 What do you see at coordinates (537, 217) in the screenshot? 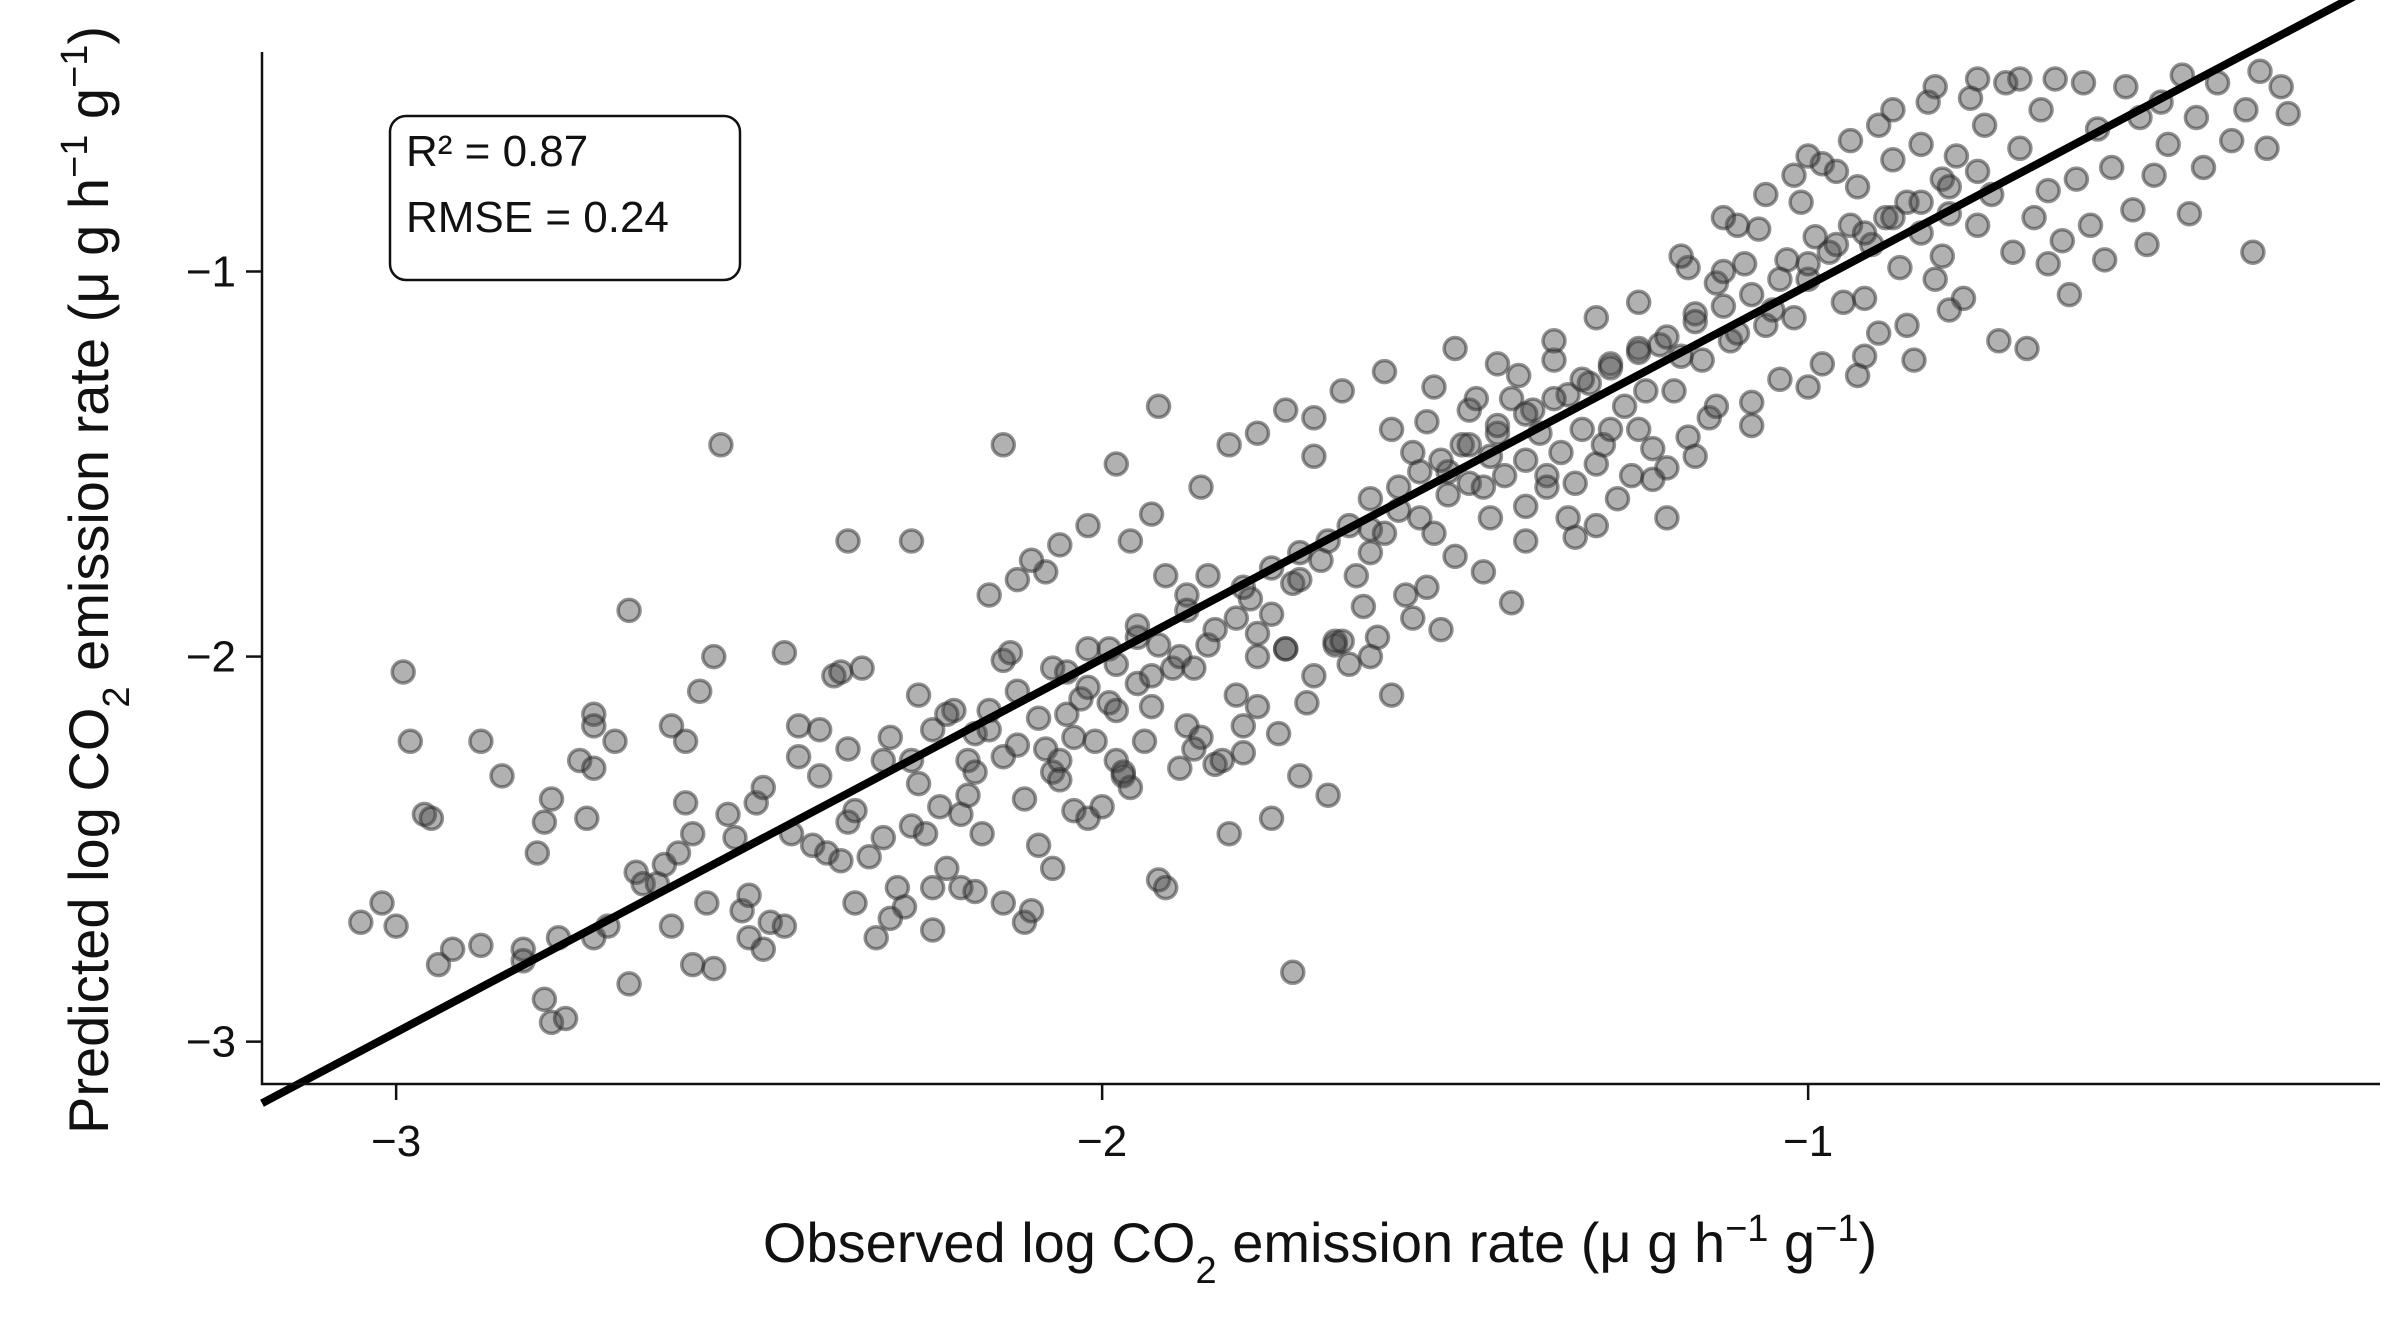
I see `rmse-text: RMSE = 0.24` at bounding box center [537, 217].